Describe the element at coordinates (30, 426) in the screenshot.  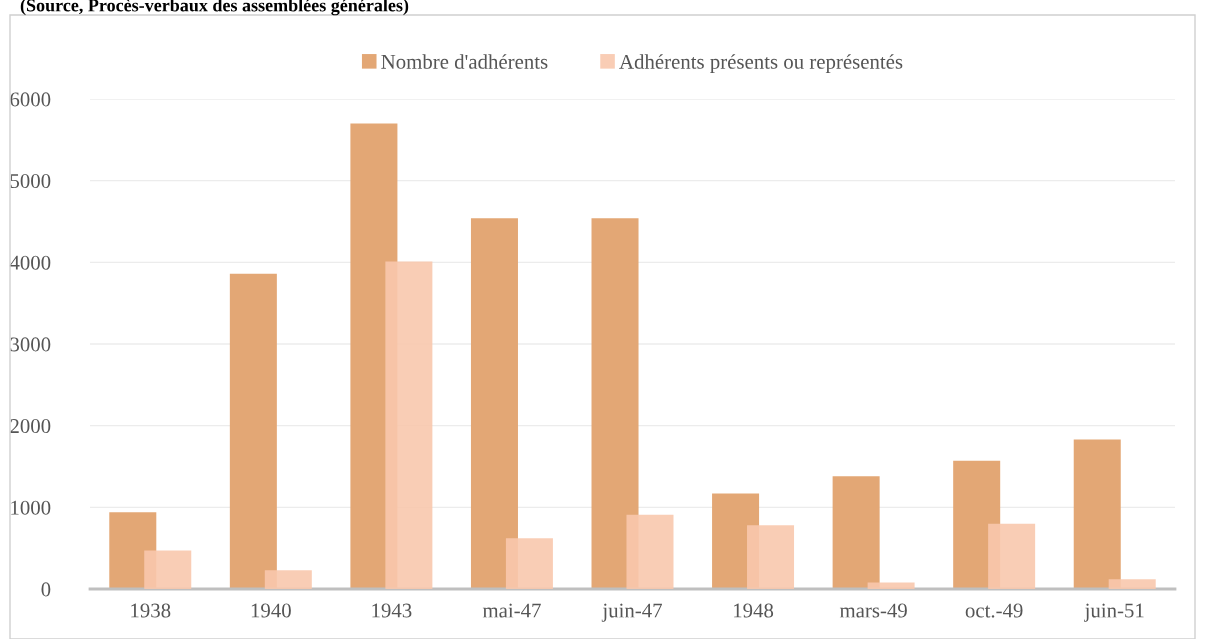
I see `y-tick-label: 2000` at that location.